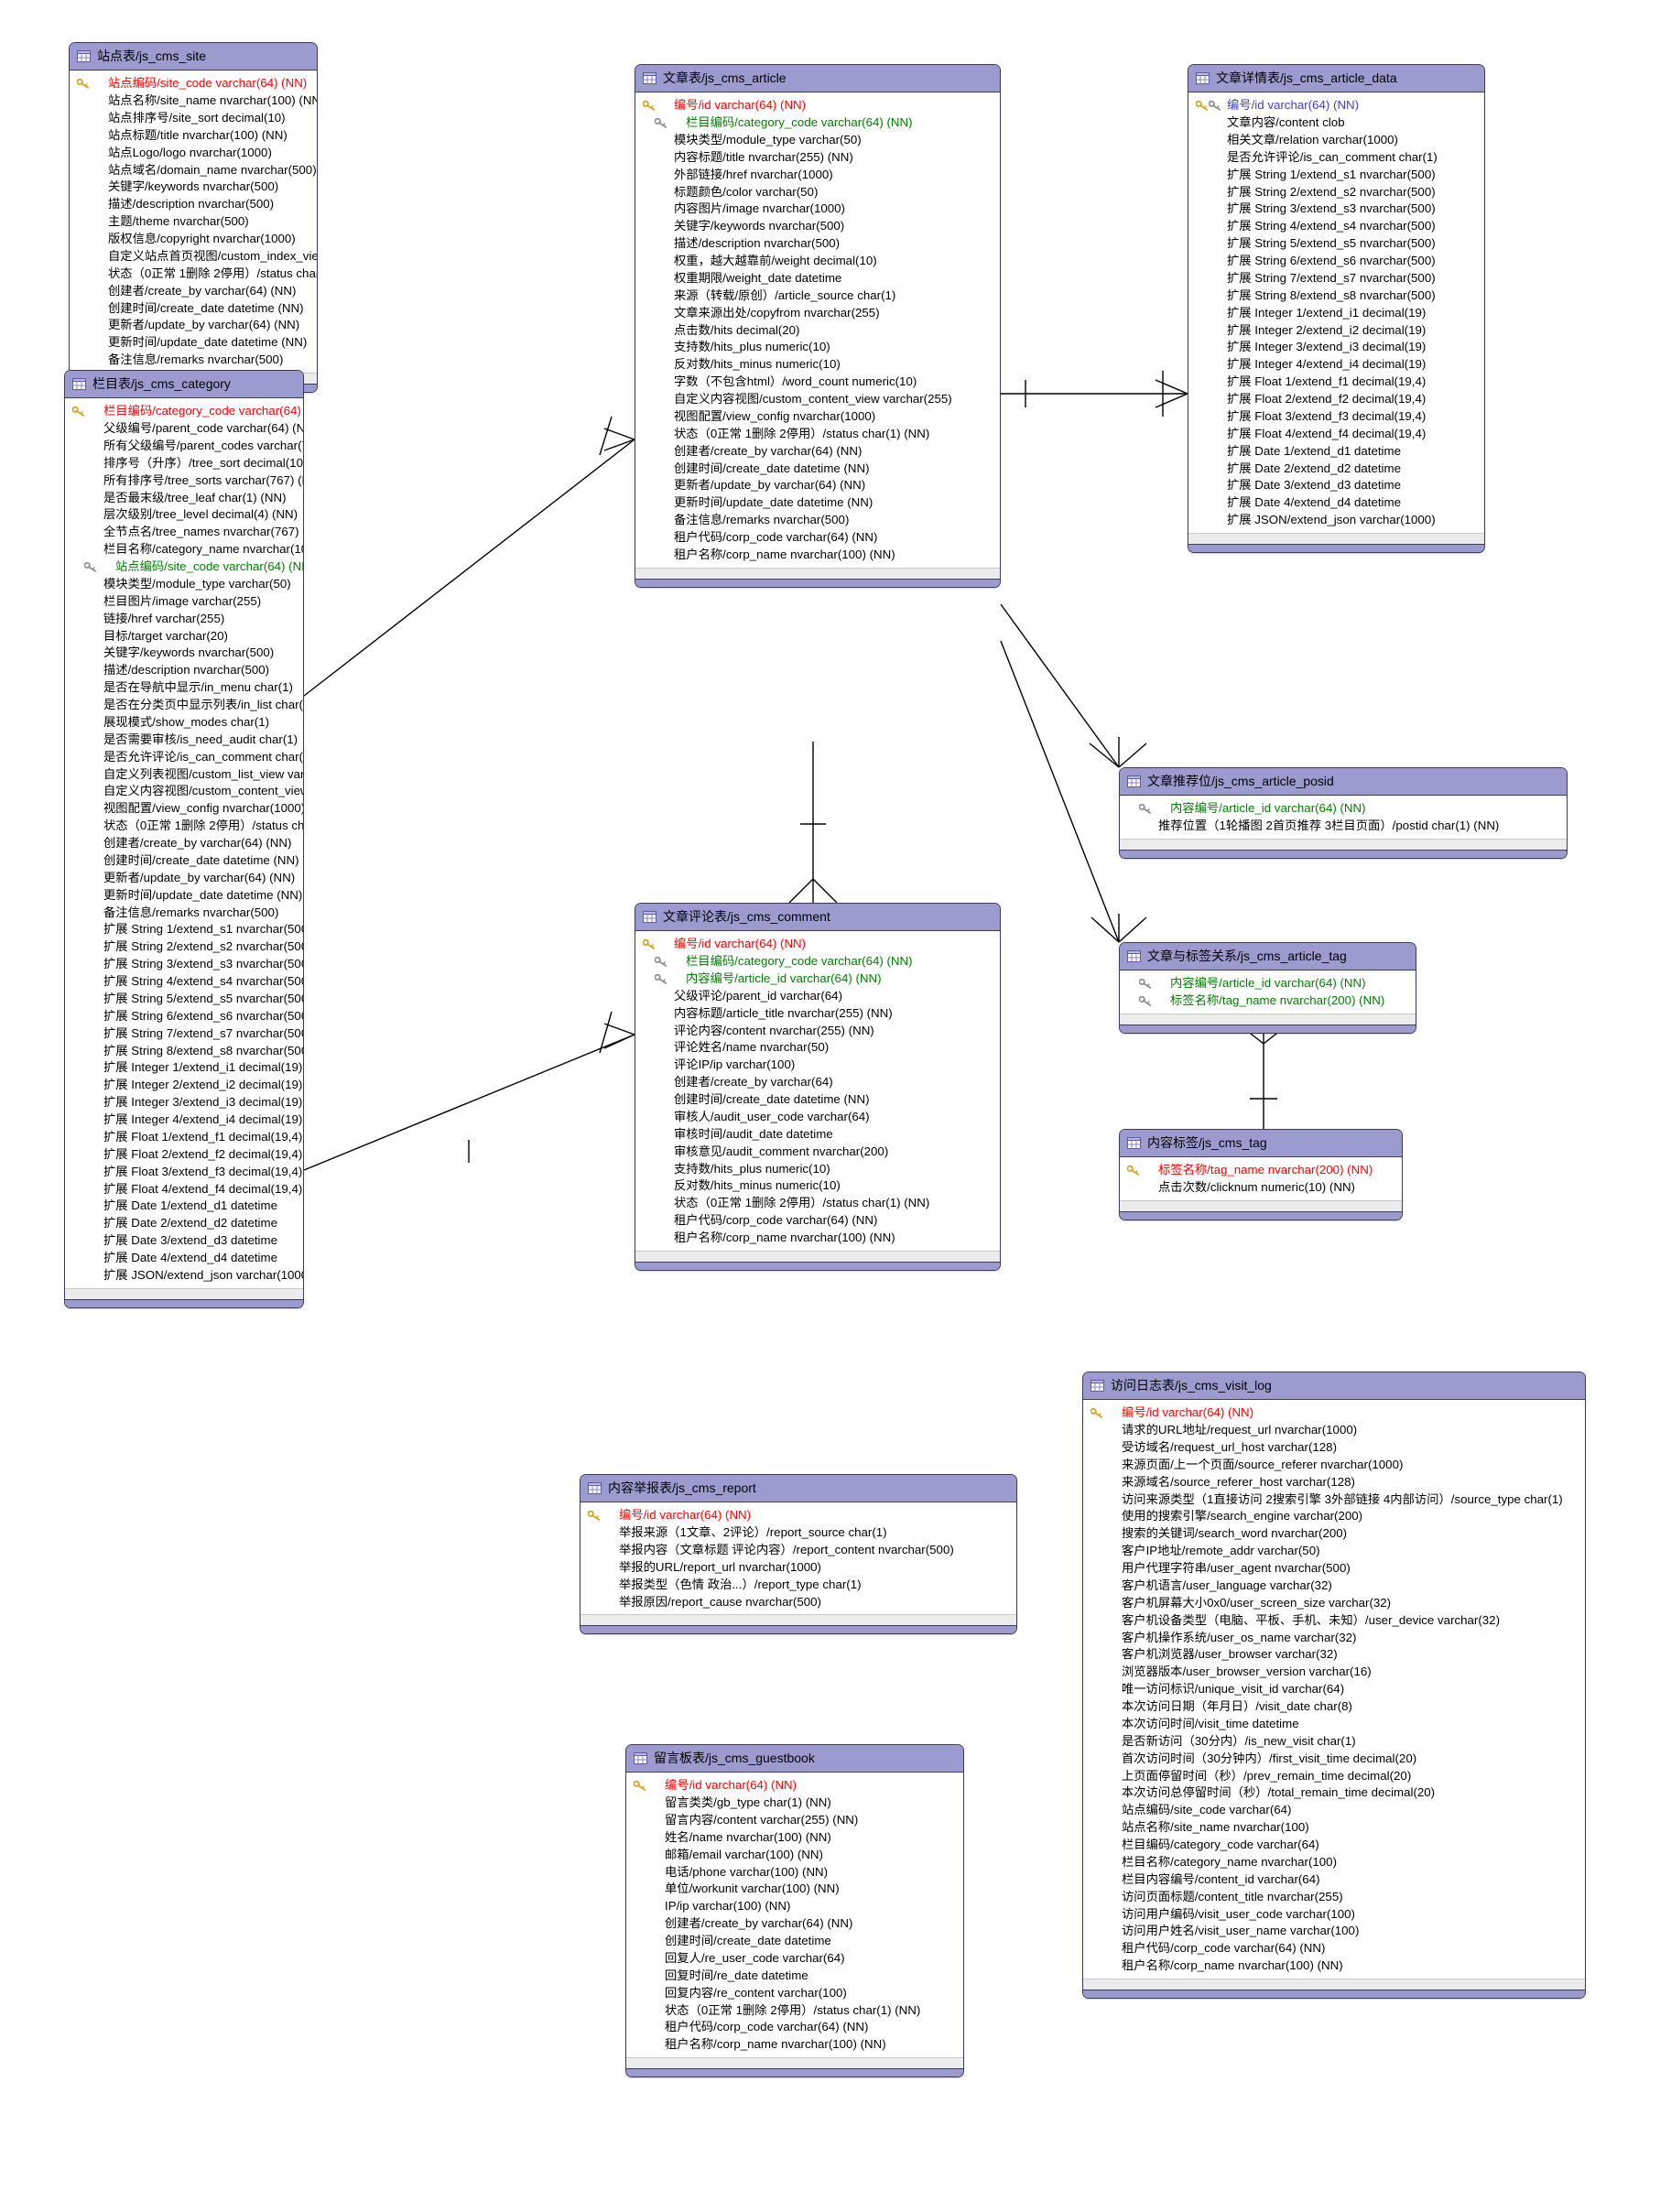  I want to click on field-row: 标题颜色/color varchar(50), so click(817, 192).